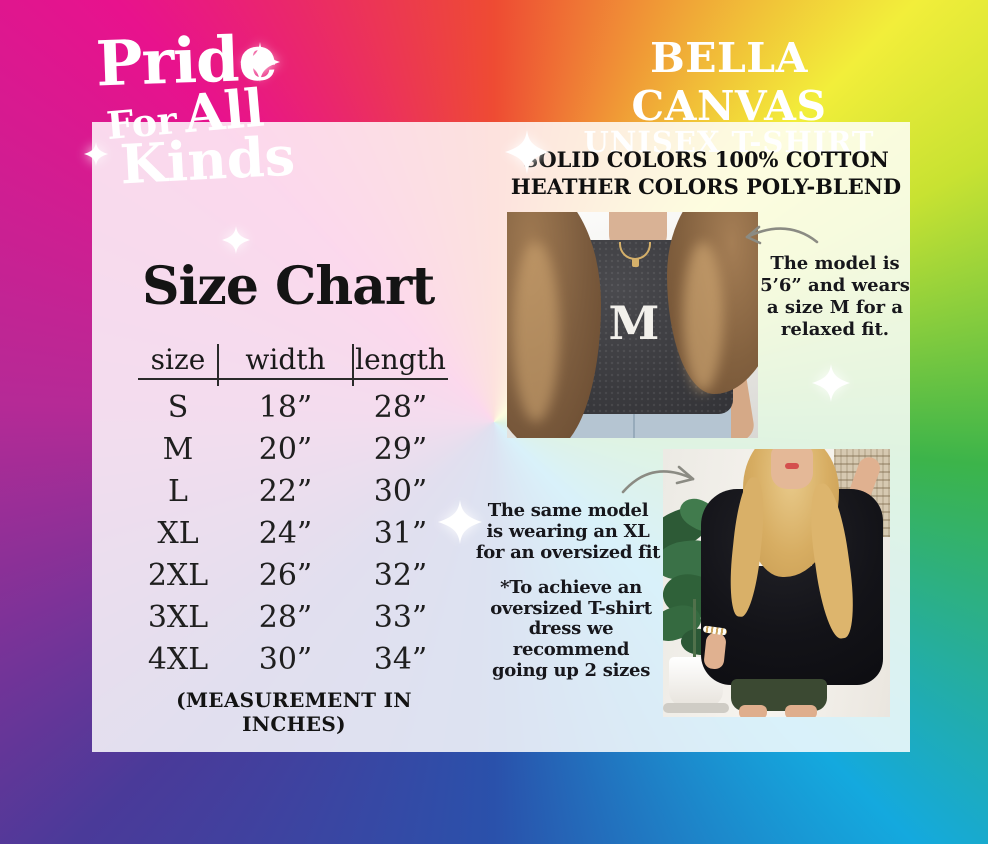  I want to click on header-length: length, so click(400, 359).